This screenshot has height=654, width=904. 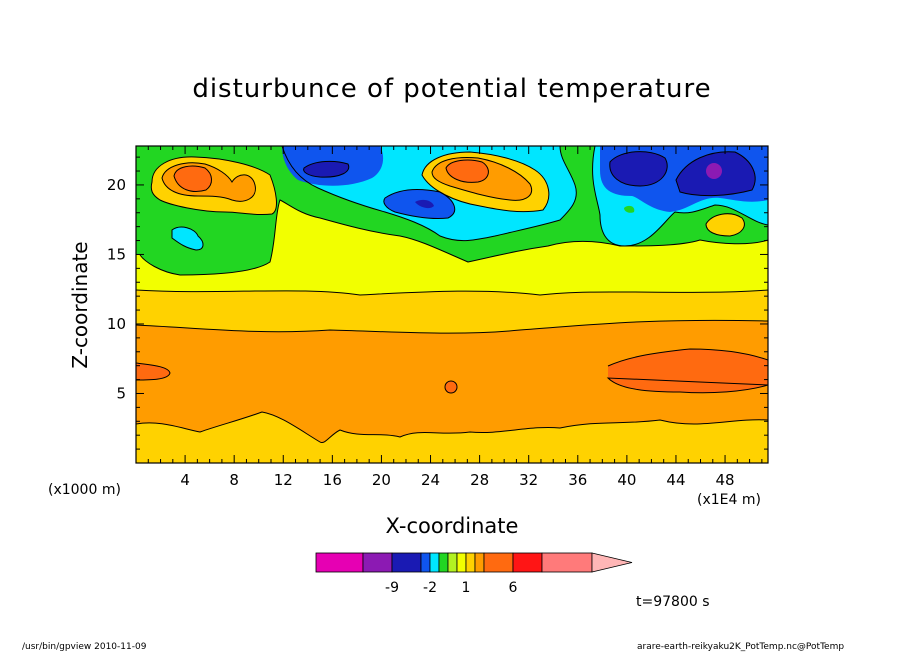 What do you see at coordinates (626, 480) in the screenshot?
I see `x-tick-label: 40` at bounding box center [626, 480].